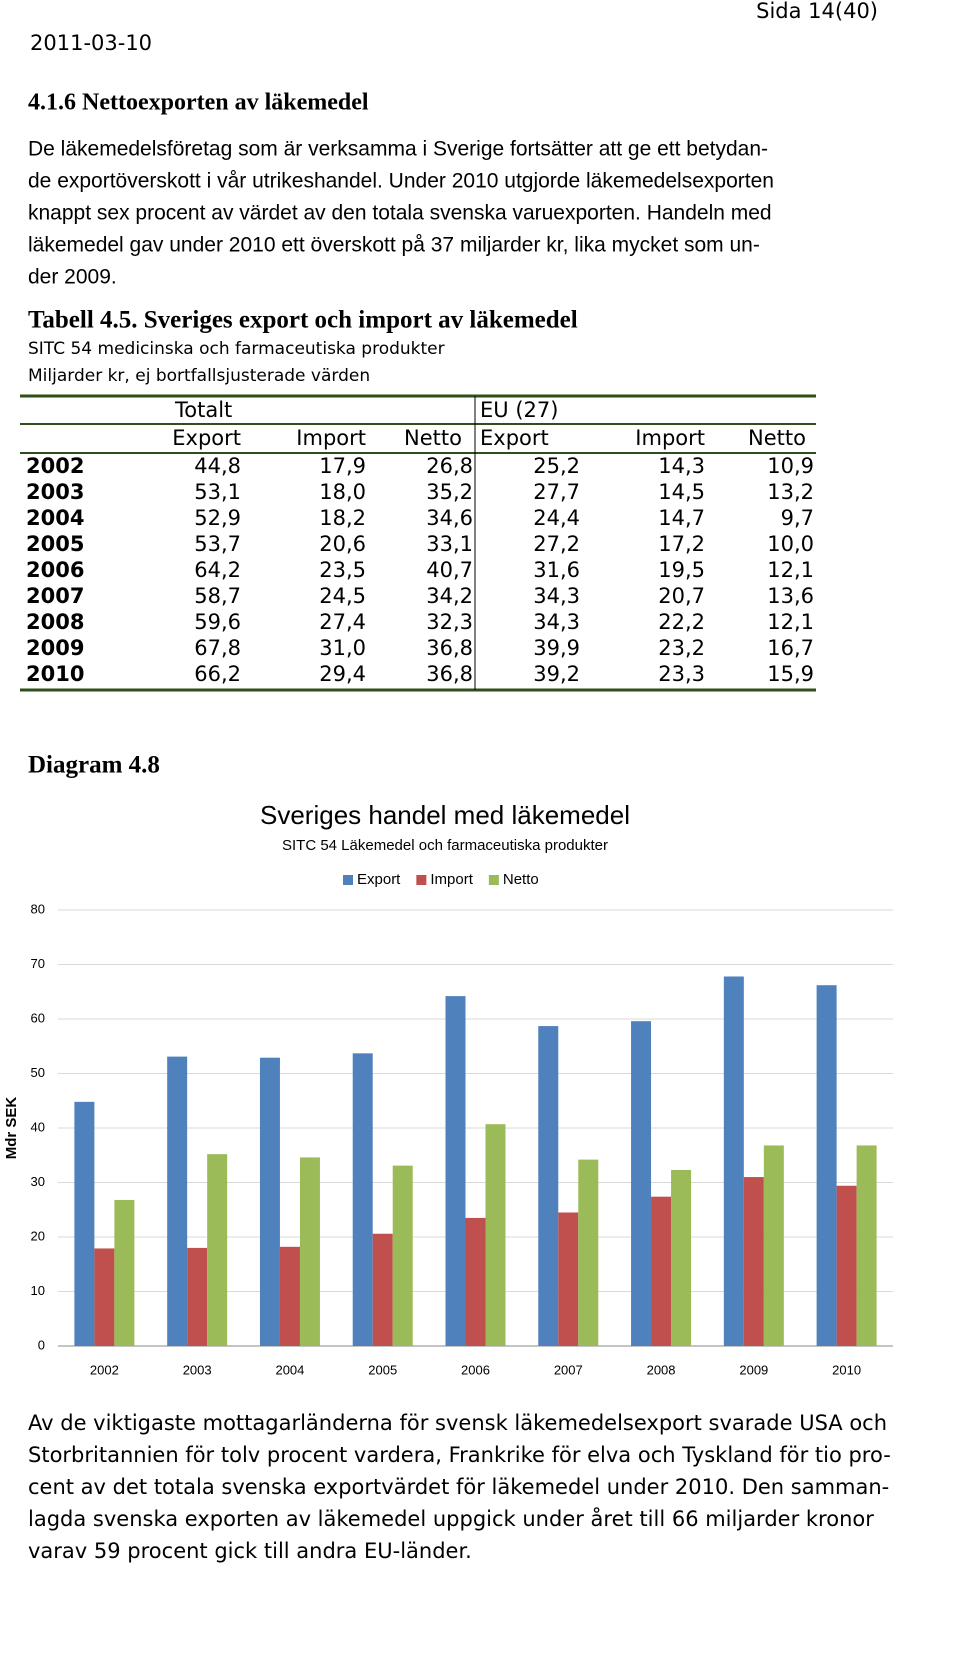 The image size is (960, 1659). Describe the element at coordinates (681, 622) in the screenshot. I see `table-cell: 22,2` at that location.